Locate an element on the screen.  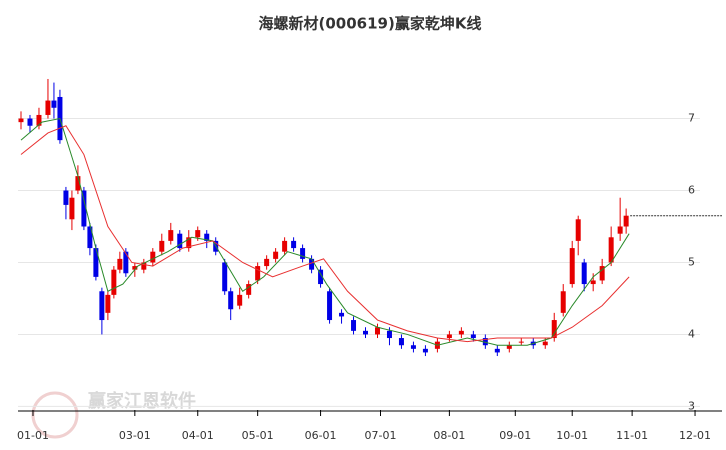
x-tick-label: 08-01 is located at coordinates (449, 435).